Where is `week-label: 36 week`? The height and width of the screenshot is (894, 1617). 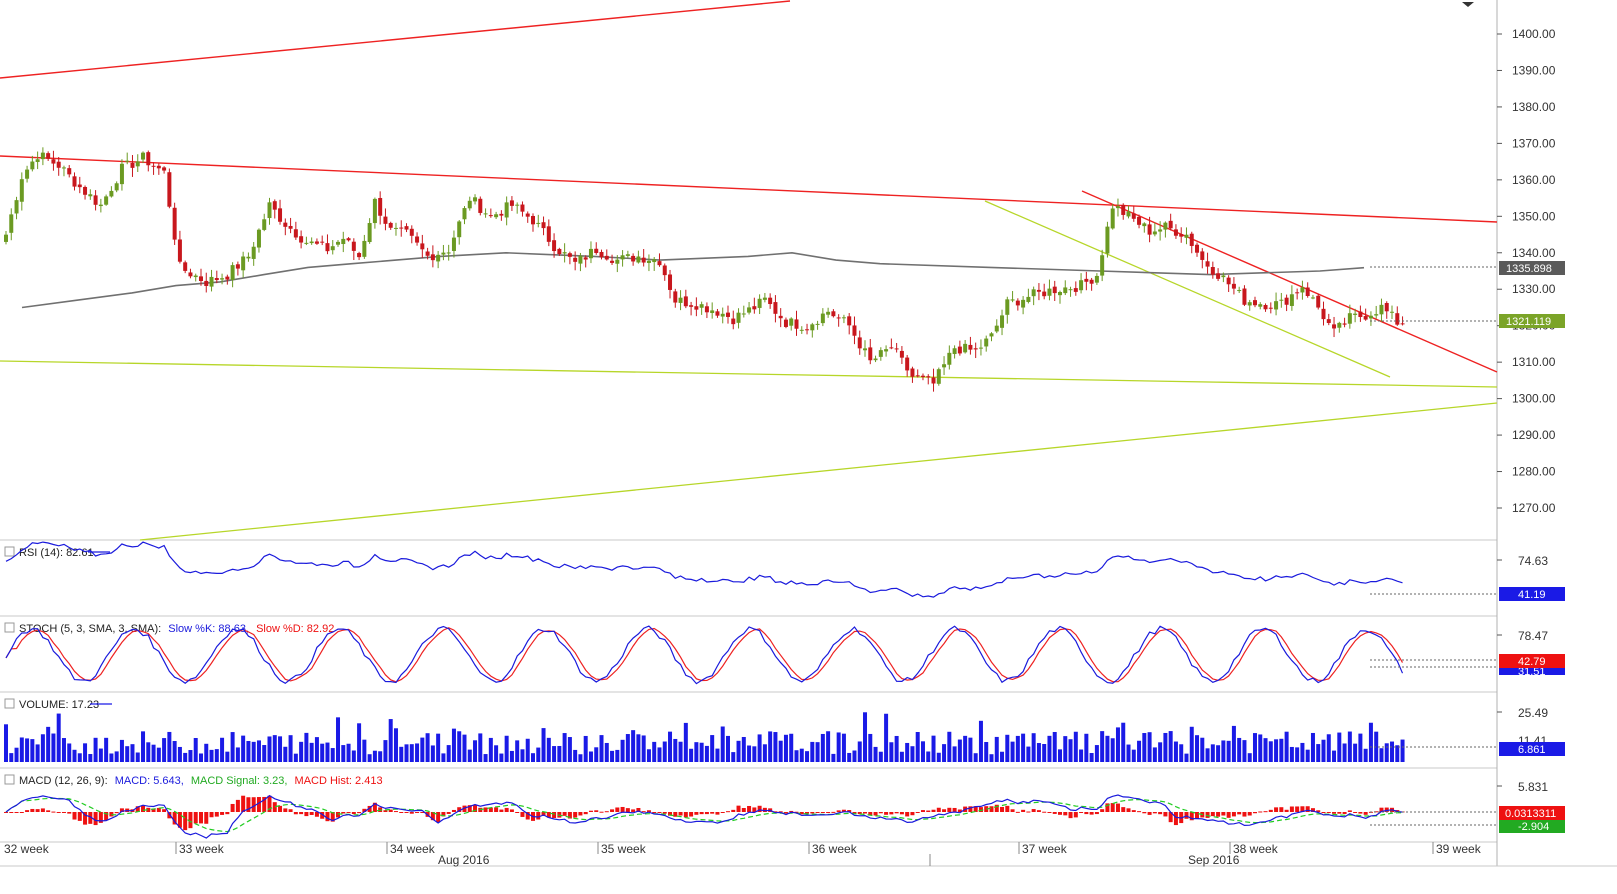 week-label: 36 week is located at coordinates (835, 849).